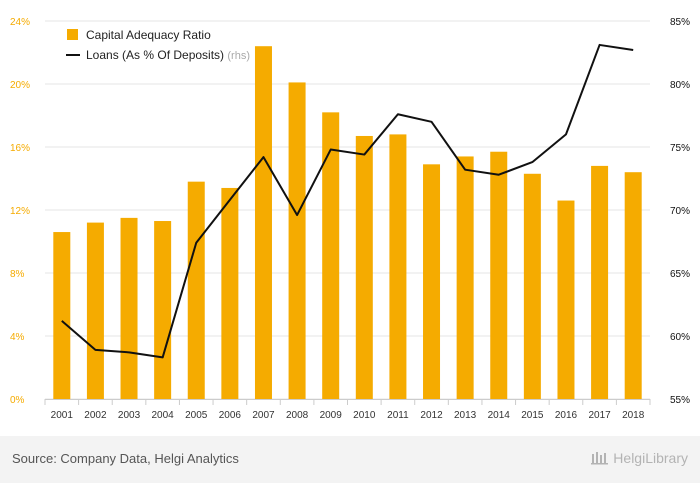 The image size is (700, 483). I want to click on y-left-tick-label: 4%, so click(17, 337).